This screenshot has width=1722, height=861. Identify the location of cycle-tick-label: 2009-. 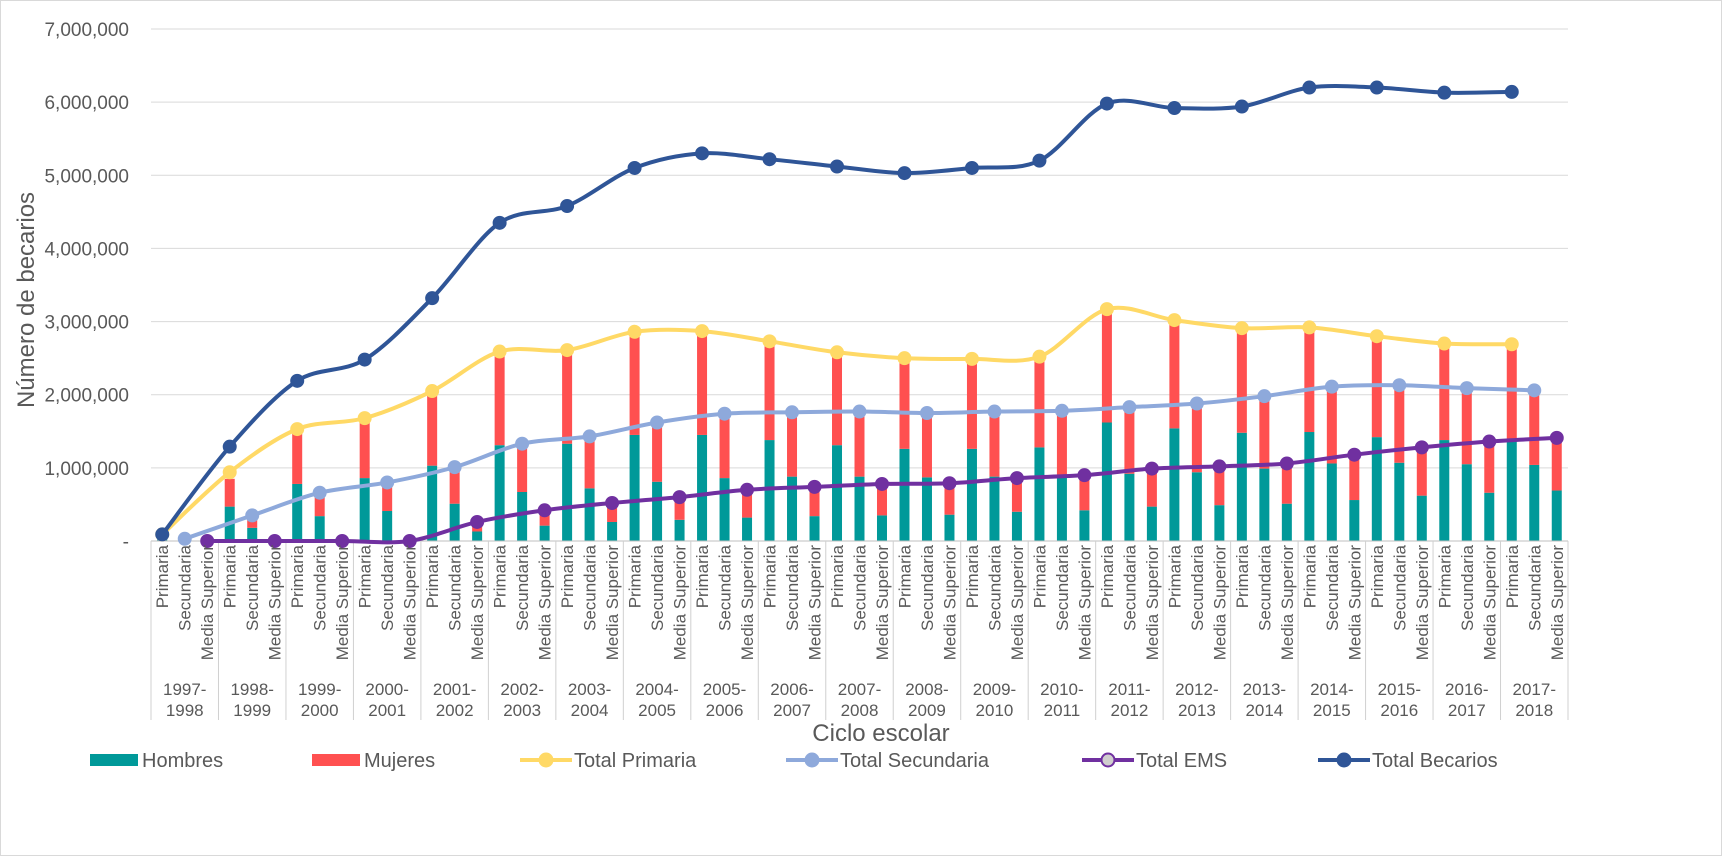
(994, 689).